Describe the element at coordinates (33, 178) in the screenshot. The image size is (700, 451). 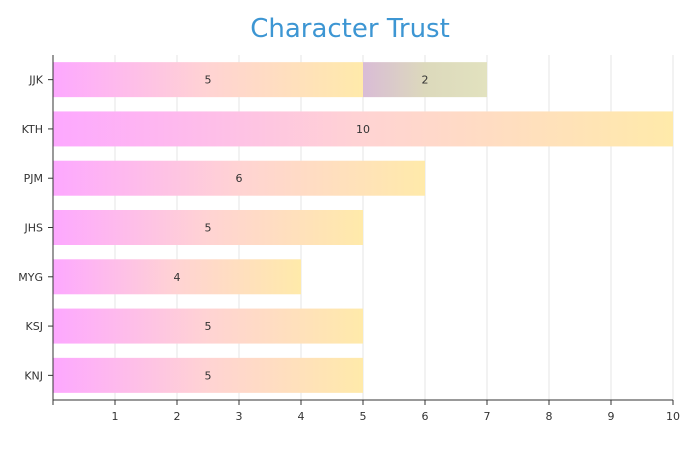
I see `y-tick-label: PJM` at that location.